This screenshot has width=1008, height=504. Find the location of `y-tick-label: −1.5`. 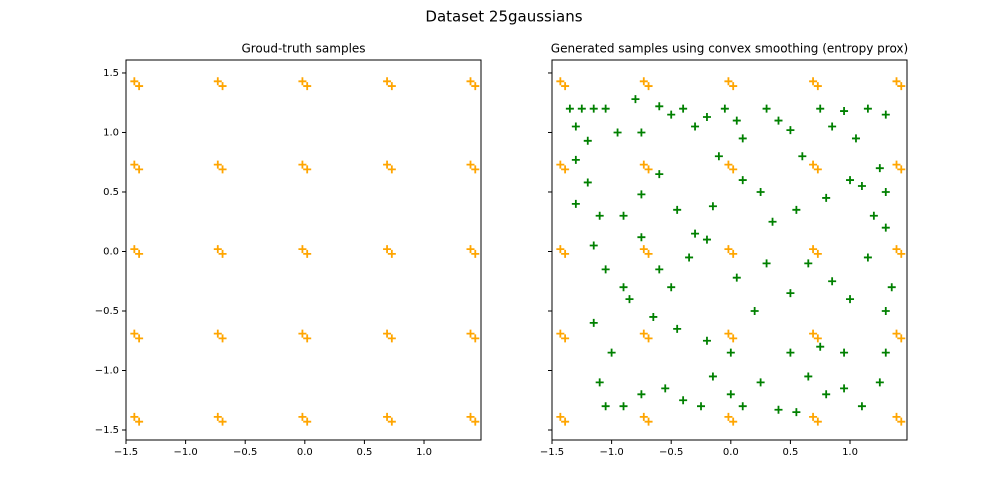

y-tick-label: −1.5 is located at coordinates (107, 430).